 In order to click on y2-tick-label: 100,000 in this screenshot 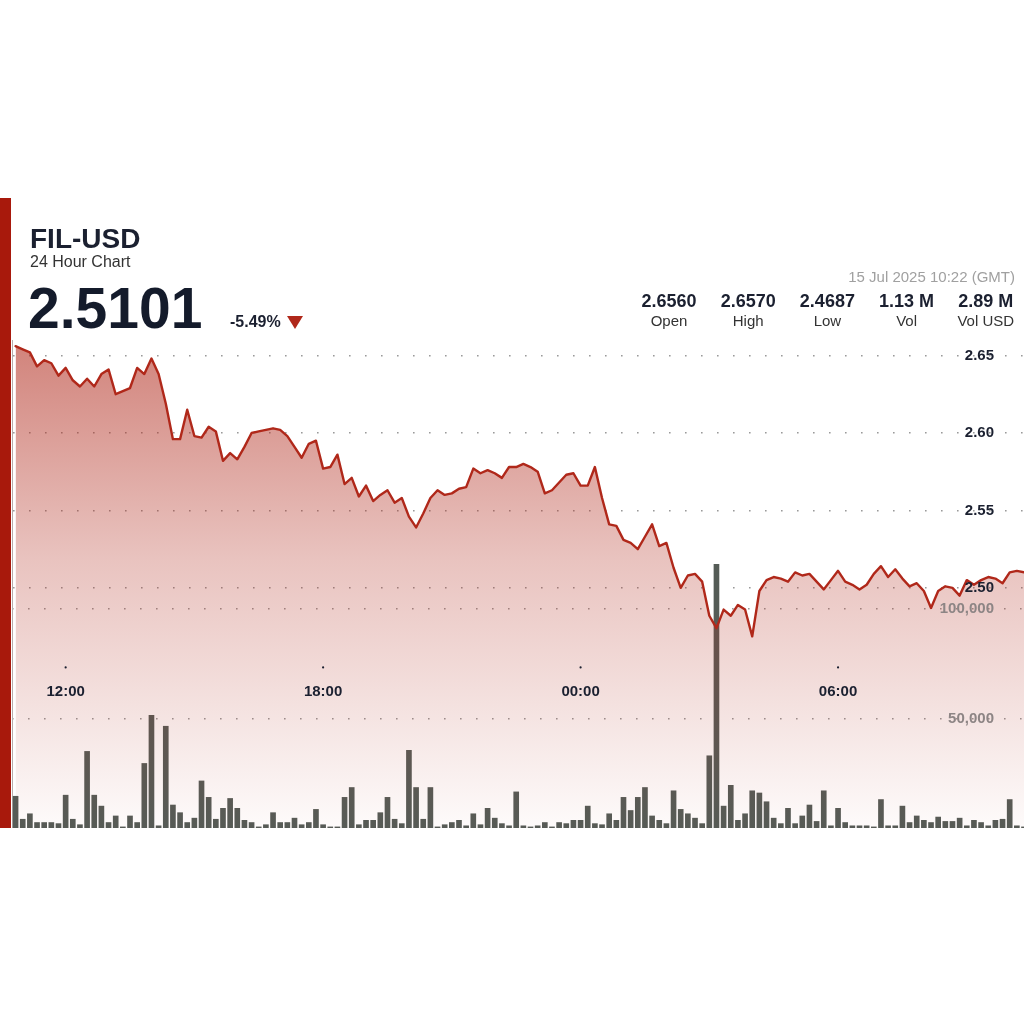, I will do `click(966, 608)`.